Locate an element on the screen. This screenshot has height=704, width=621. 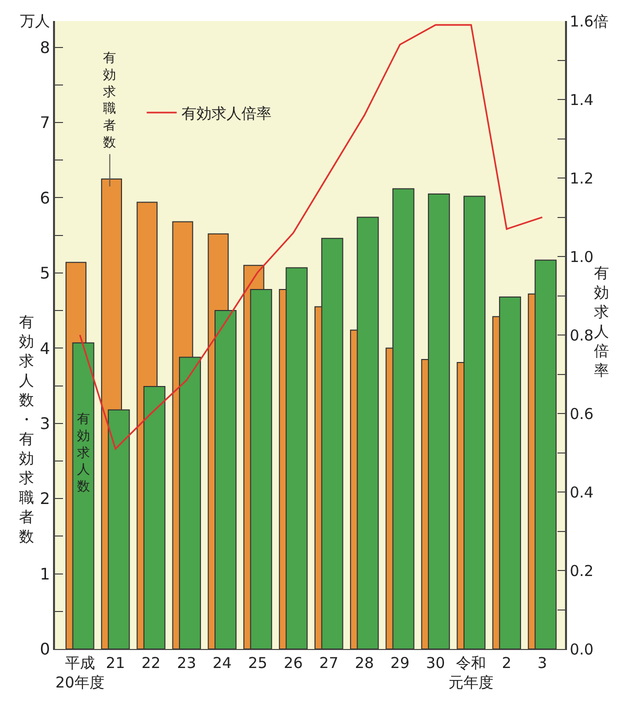
y2-tick-label: 1.6倍 is located at coordinates (589, 21).